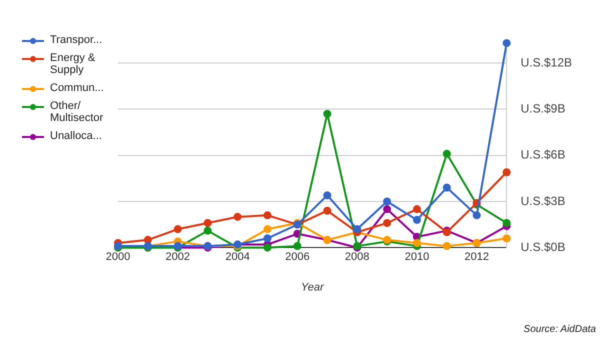 This screenshot has height=346, width=616. Describe the element at coordinates (297, 257) in the screenshot. I see `x-tick-label: 2006` at that location.